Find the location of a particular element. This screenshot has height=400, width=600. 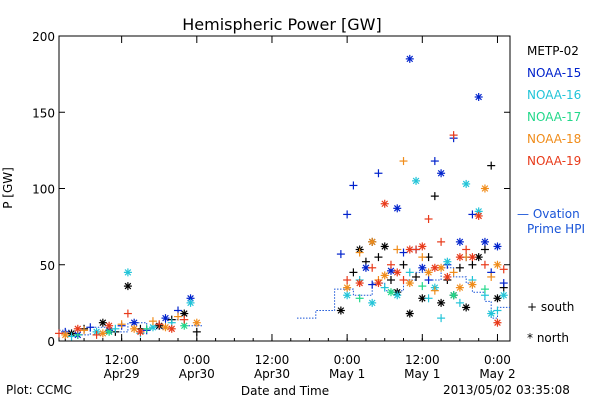

legend-item: METP-02 is located at coordinates (553, 51).